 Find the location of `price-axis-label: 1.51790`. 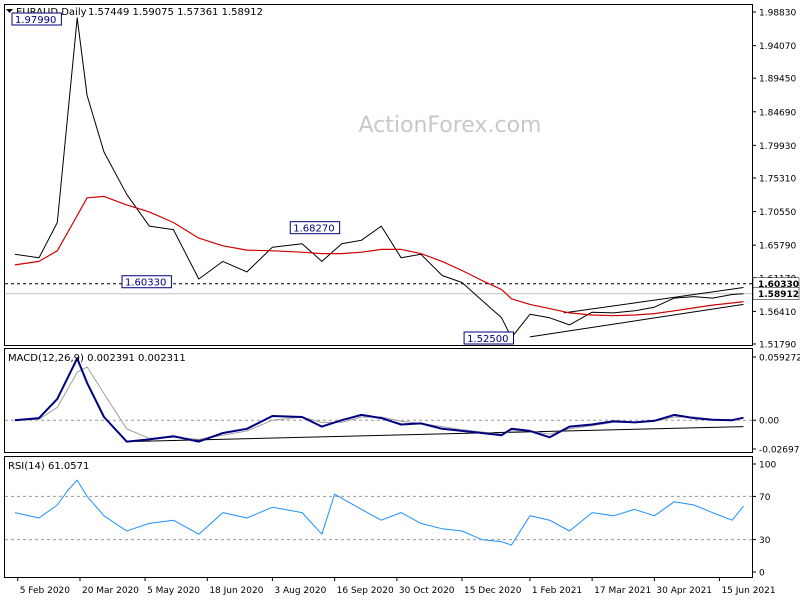

price-axis-label: 1.51790 is located at coordinates (777, 346).